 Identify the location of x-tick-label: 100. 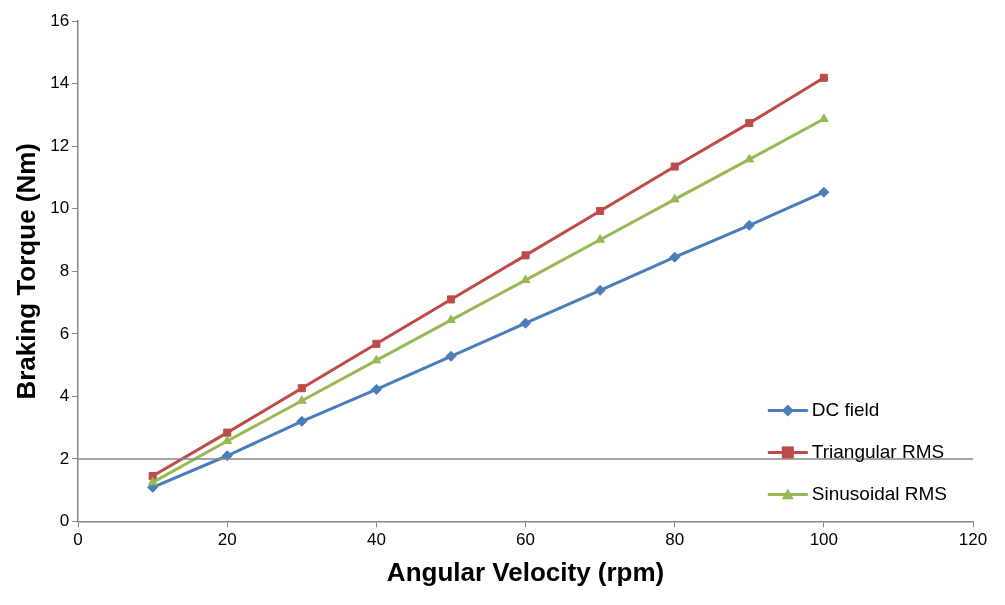
(824, 540).